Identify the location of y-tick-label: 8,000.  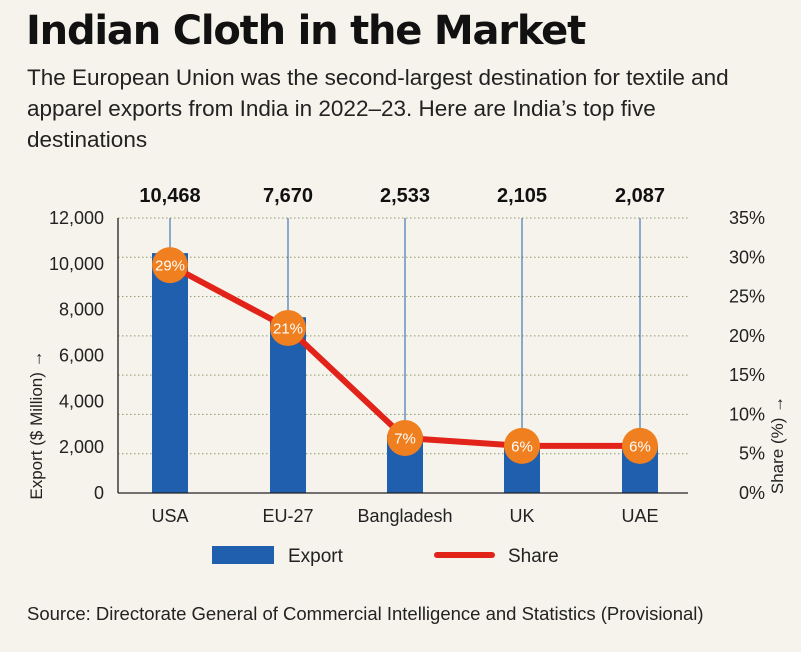
(81, 310).